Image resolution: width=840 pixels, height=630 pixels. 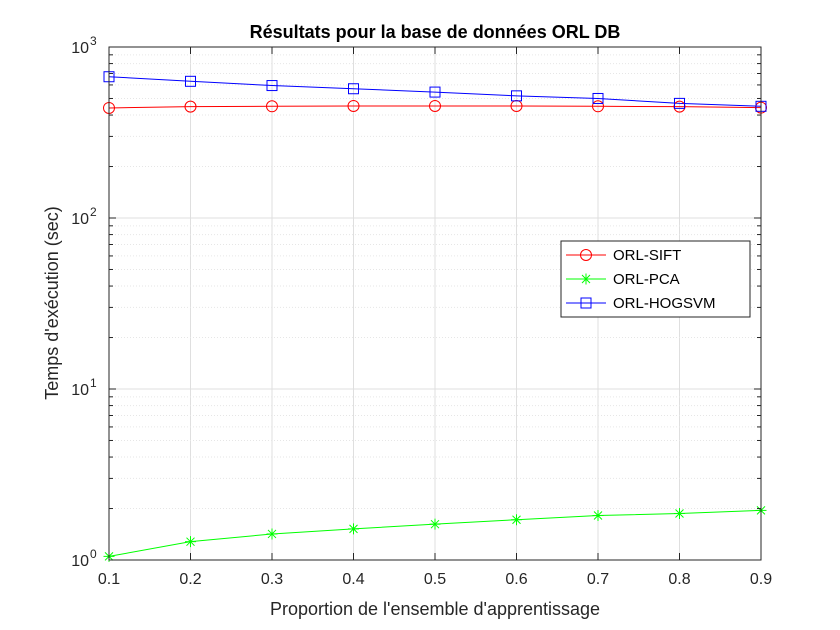 What do you see at coordinates (190, 579) in the screenshot?
I see `x-tick-label: 0.2` at bounding box center [190, 579].